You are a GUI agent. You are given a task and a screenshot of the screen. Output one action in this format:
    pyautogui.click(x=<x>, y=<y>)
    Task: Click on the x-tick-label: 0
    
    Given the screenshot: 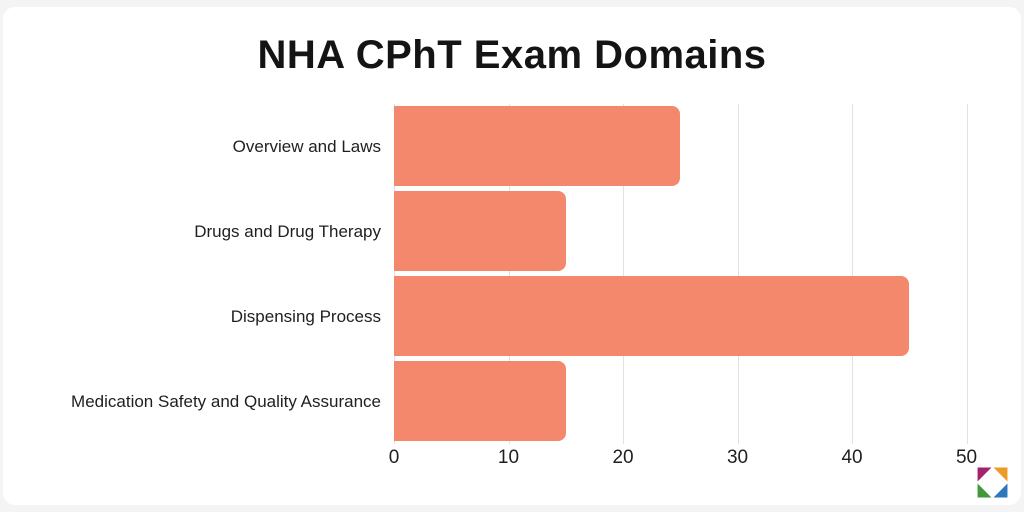 What is the action you would take?
    pyautogui.click(x=394, y=457)
    